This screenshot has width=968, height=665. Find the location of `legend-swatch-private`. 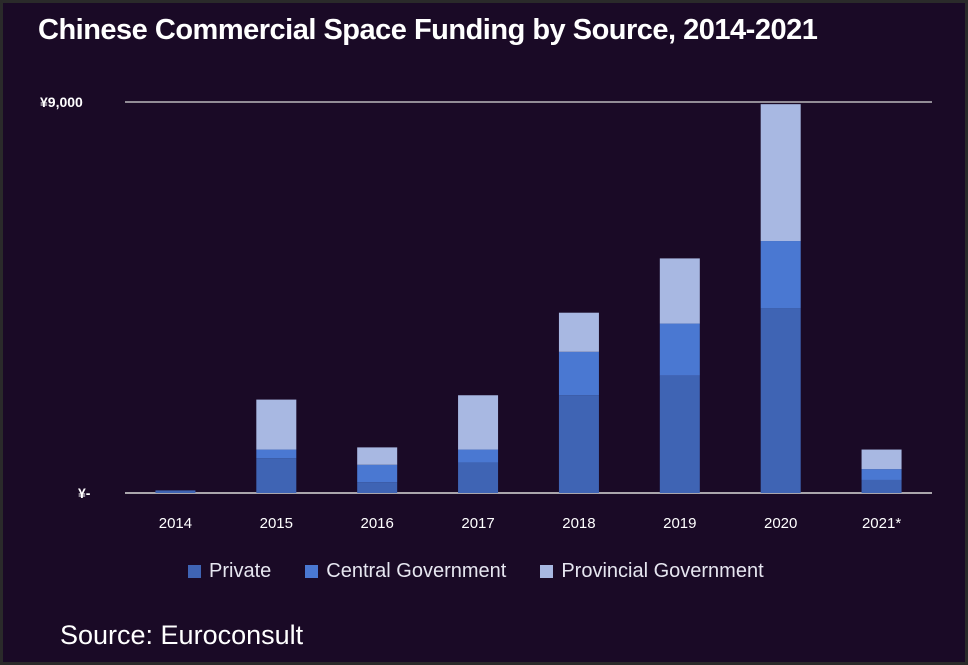

legend-swatch-private is located at coordinates (194, 571).